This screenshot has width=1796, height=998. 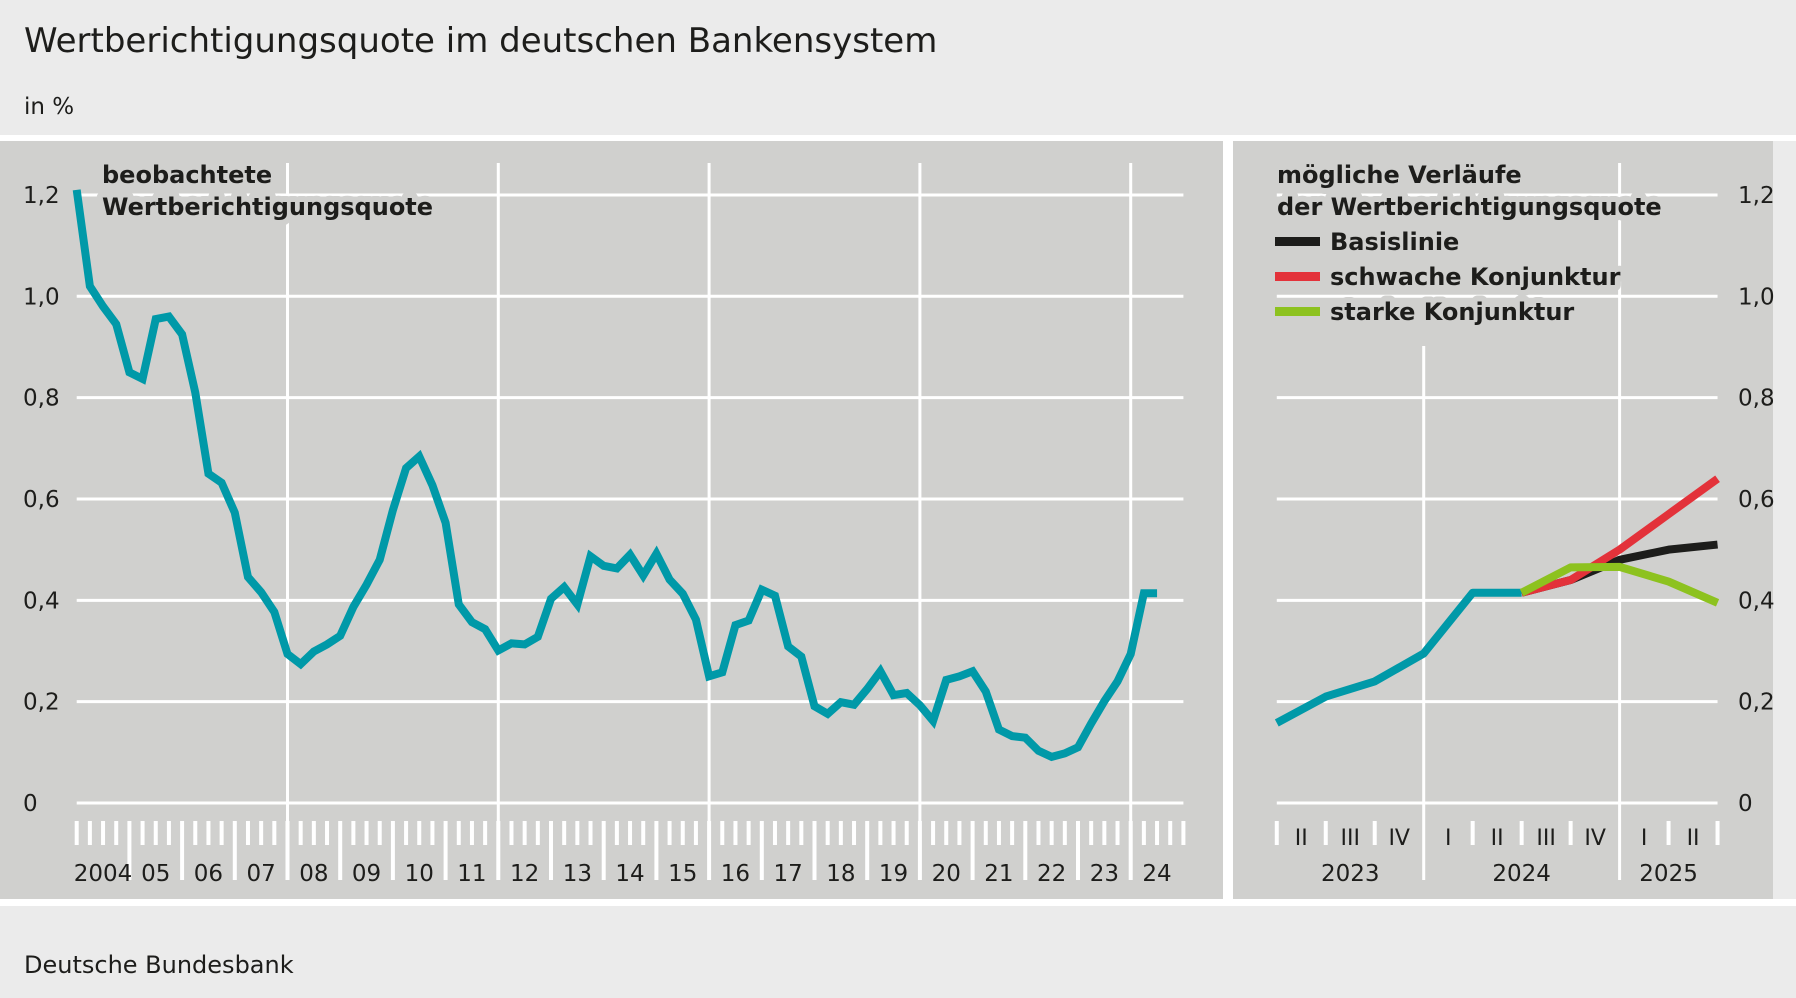 I want to click on x-tick-label: 22, so click(x=1051, y=874).